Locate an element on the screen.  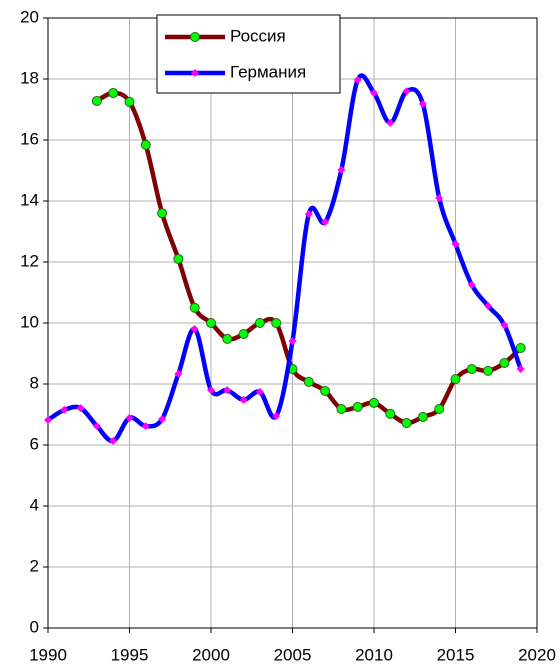
y-tick-label: 6 is located at coordinates (34, 443).